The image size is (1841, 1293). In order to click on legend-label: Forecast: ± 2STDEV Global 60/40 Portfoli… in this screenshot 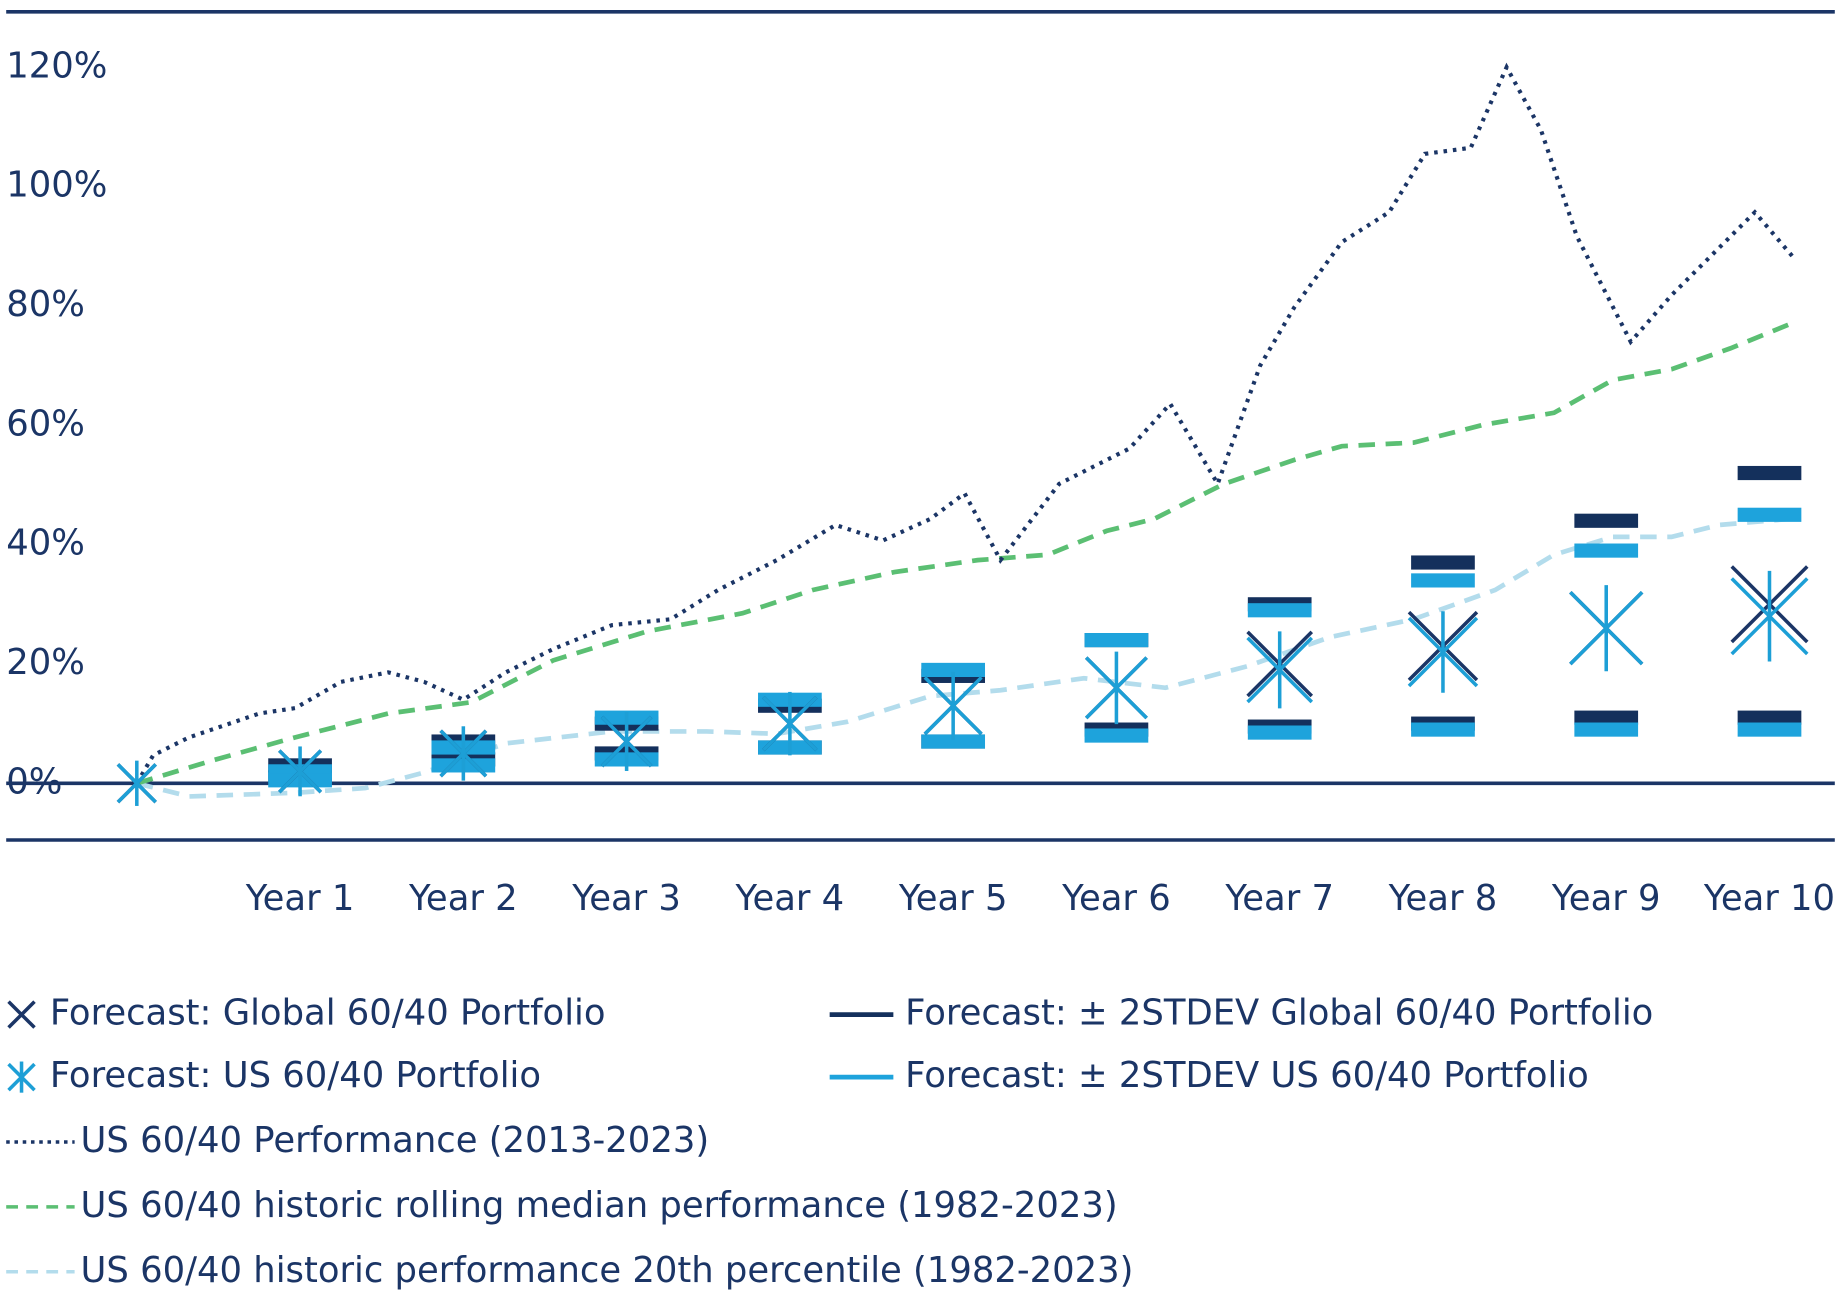, I will do `click(1279, 1013)`.